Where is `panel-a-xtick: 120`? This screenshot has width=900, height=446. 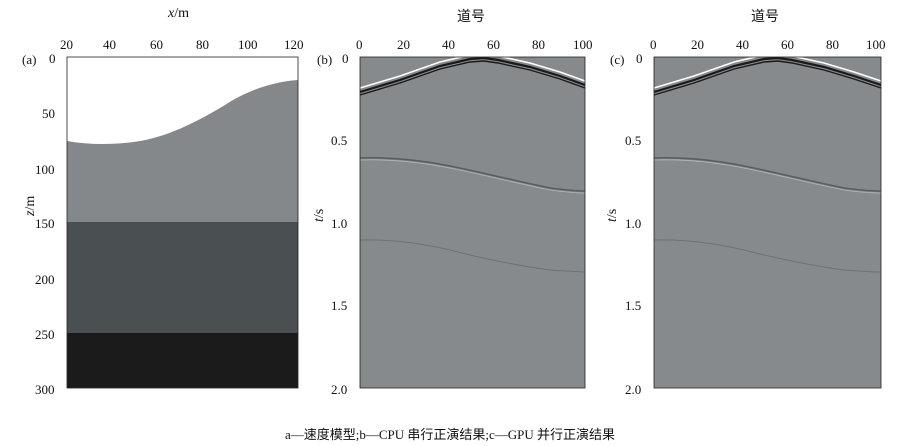 panel-a-xtick: 120 is located at coordinates (294, 44).